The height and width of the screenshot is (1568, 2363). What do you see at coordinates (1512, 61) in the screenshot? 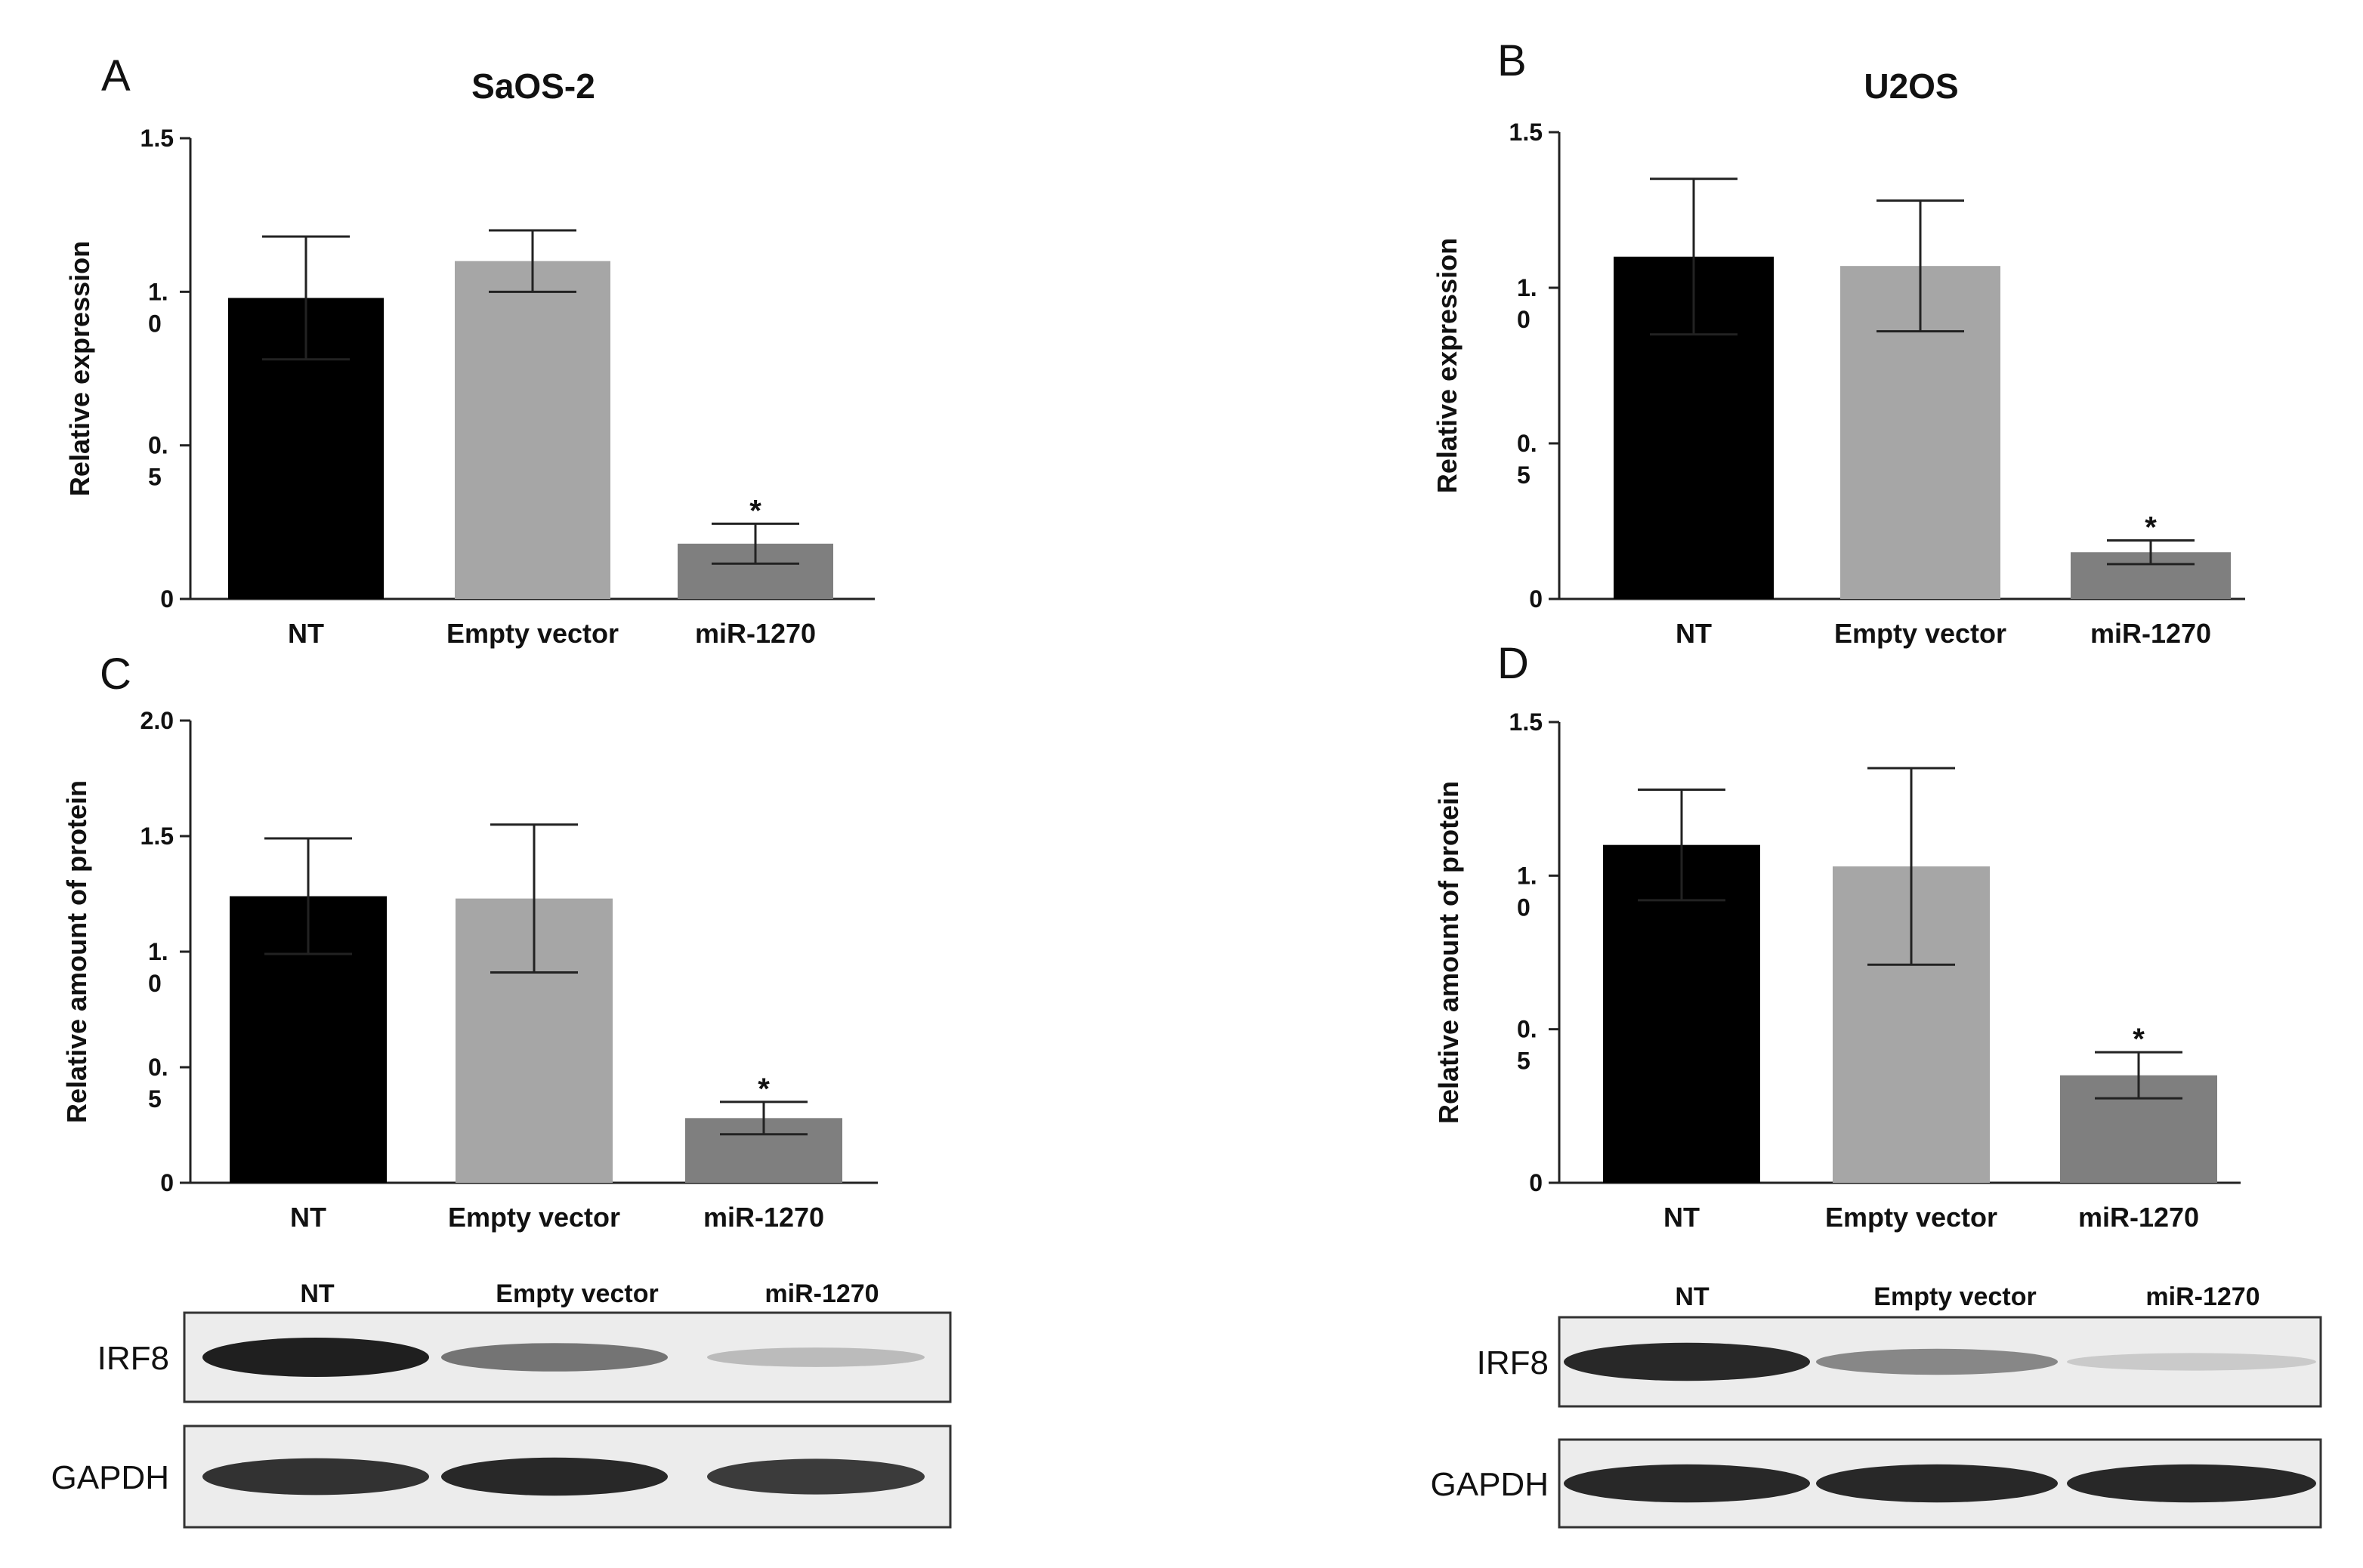
I see `panel-letter: B` at bounding box center [1512, 61].